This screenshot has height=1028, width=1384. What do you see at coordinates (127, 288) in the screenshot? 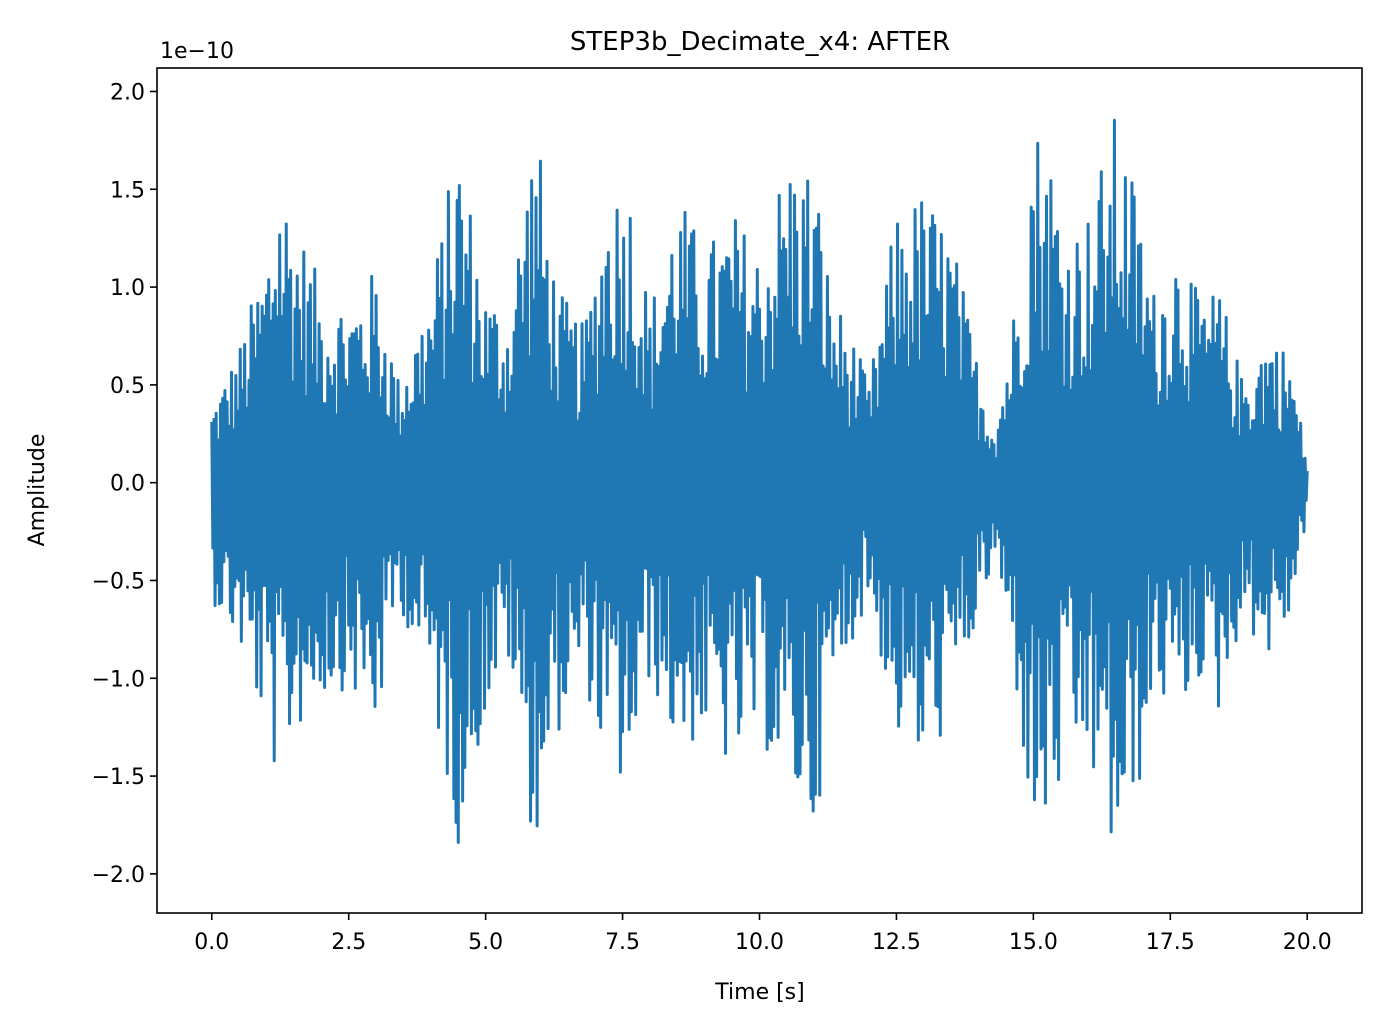
I see `y-tick-label: 1.0` at bounding box center [127, 288].